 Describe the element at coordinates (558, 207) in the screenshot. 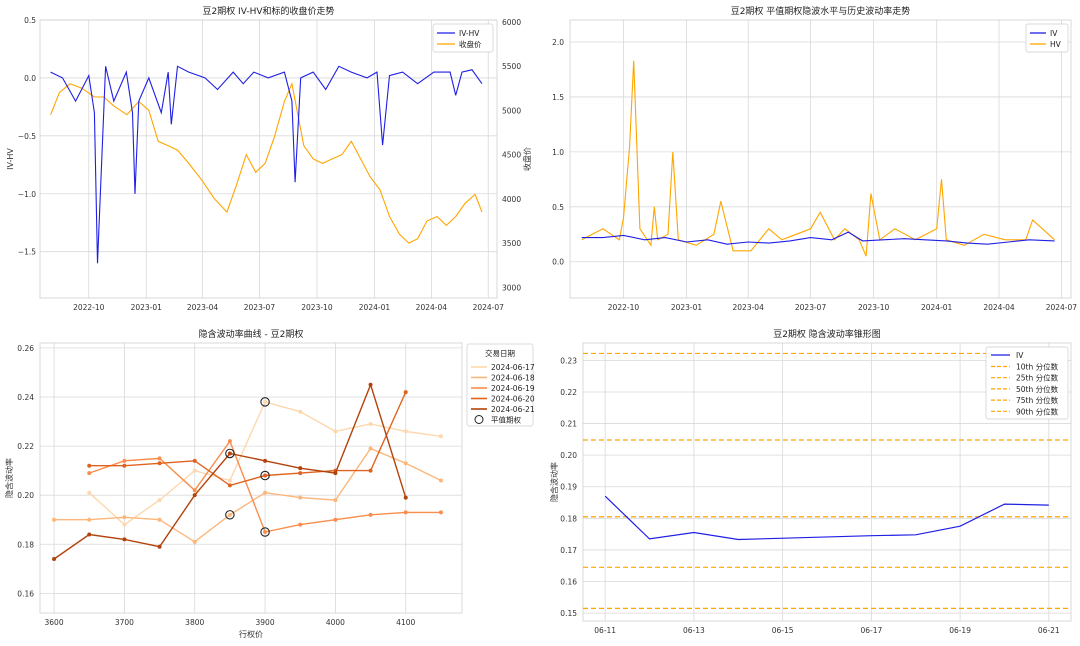

I see `y-tick-label: 0.5` at that location.